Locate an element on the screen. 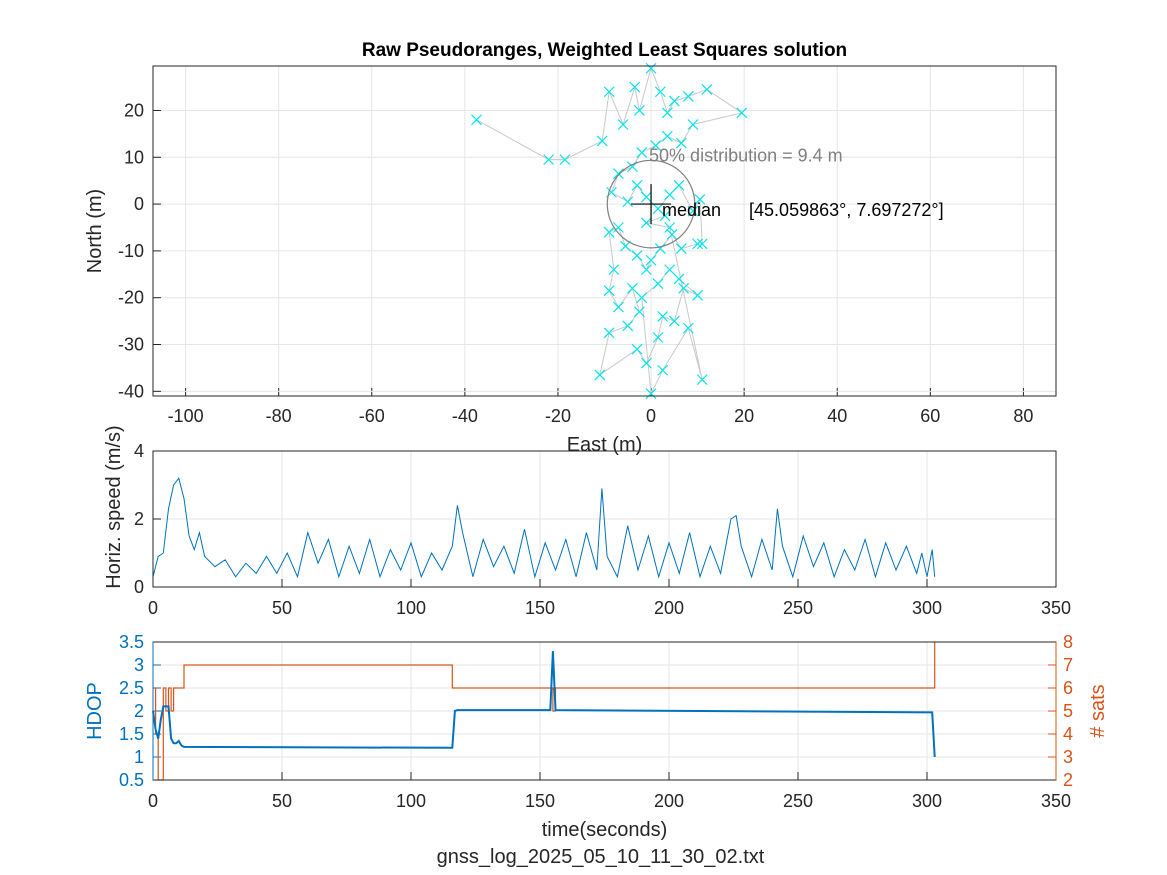  p1-x-axis-label: East (m) is located at coordinates (605, 445).